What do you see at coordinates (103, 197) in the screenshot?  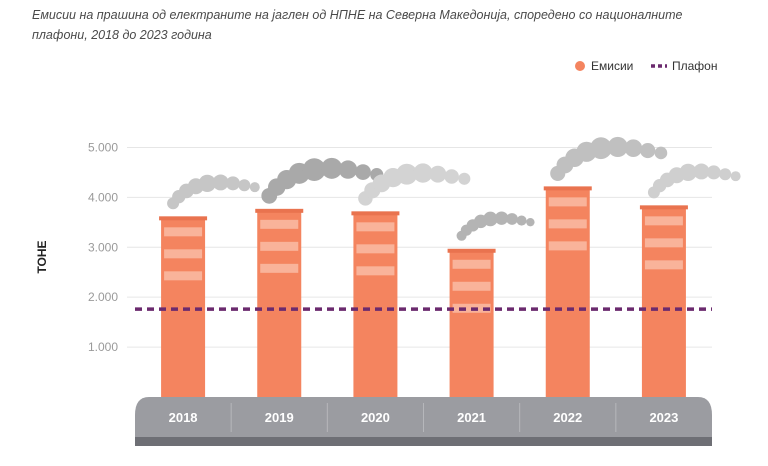 I see `y-tick-label: 4.000` at bounding box center [103, 197].